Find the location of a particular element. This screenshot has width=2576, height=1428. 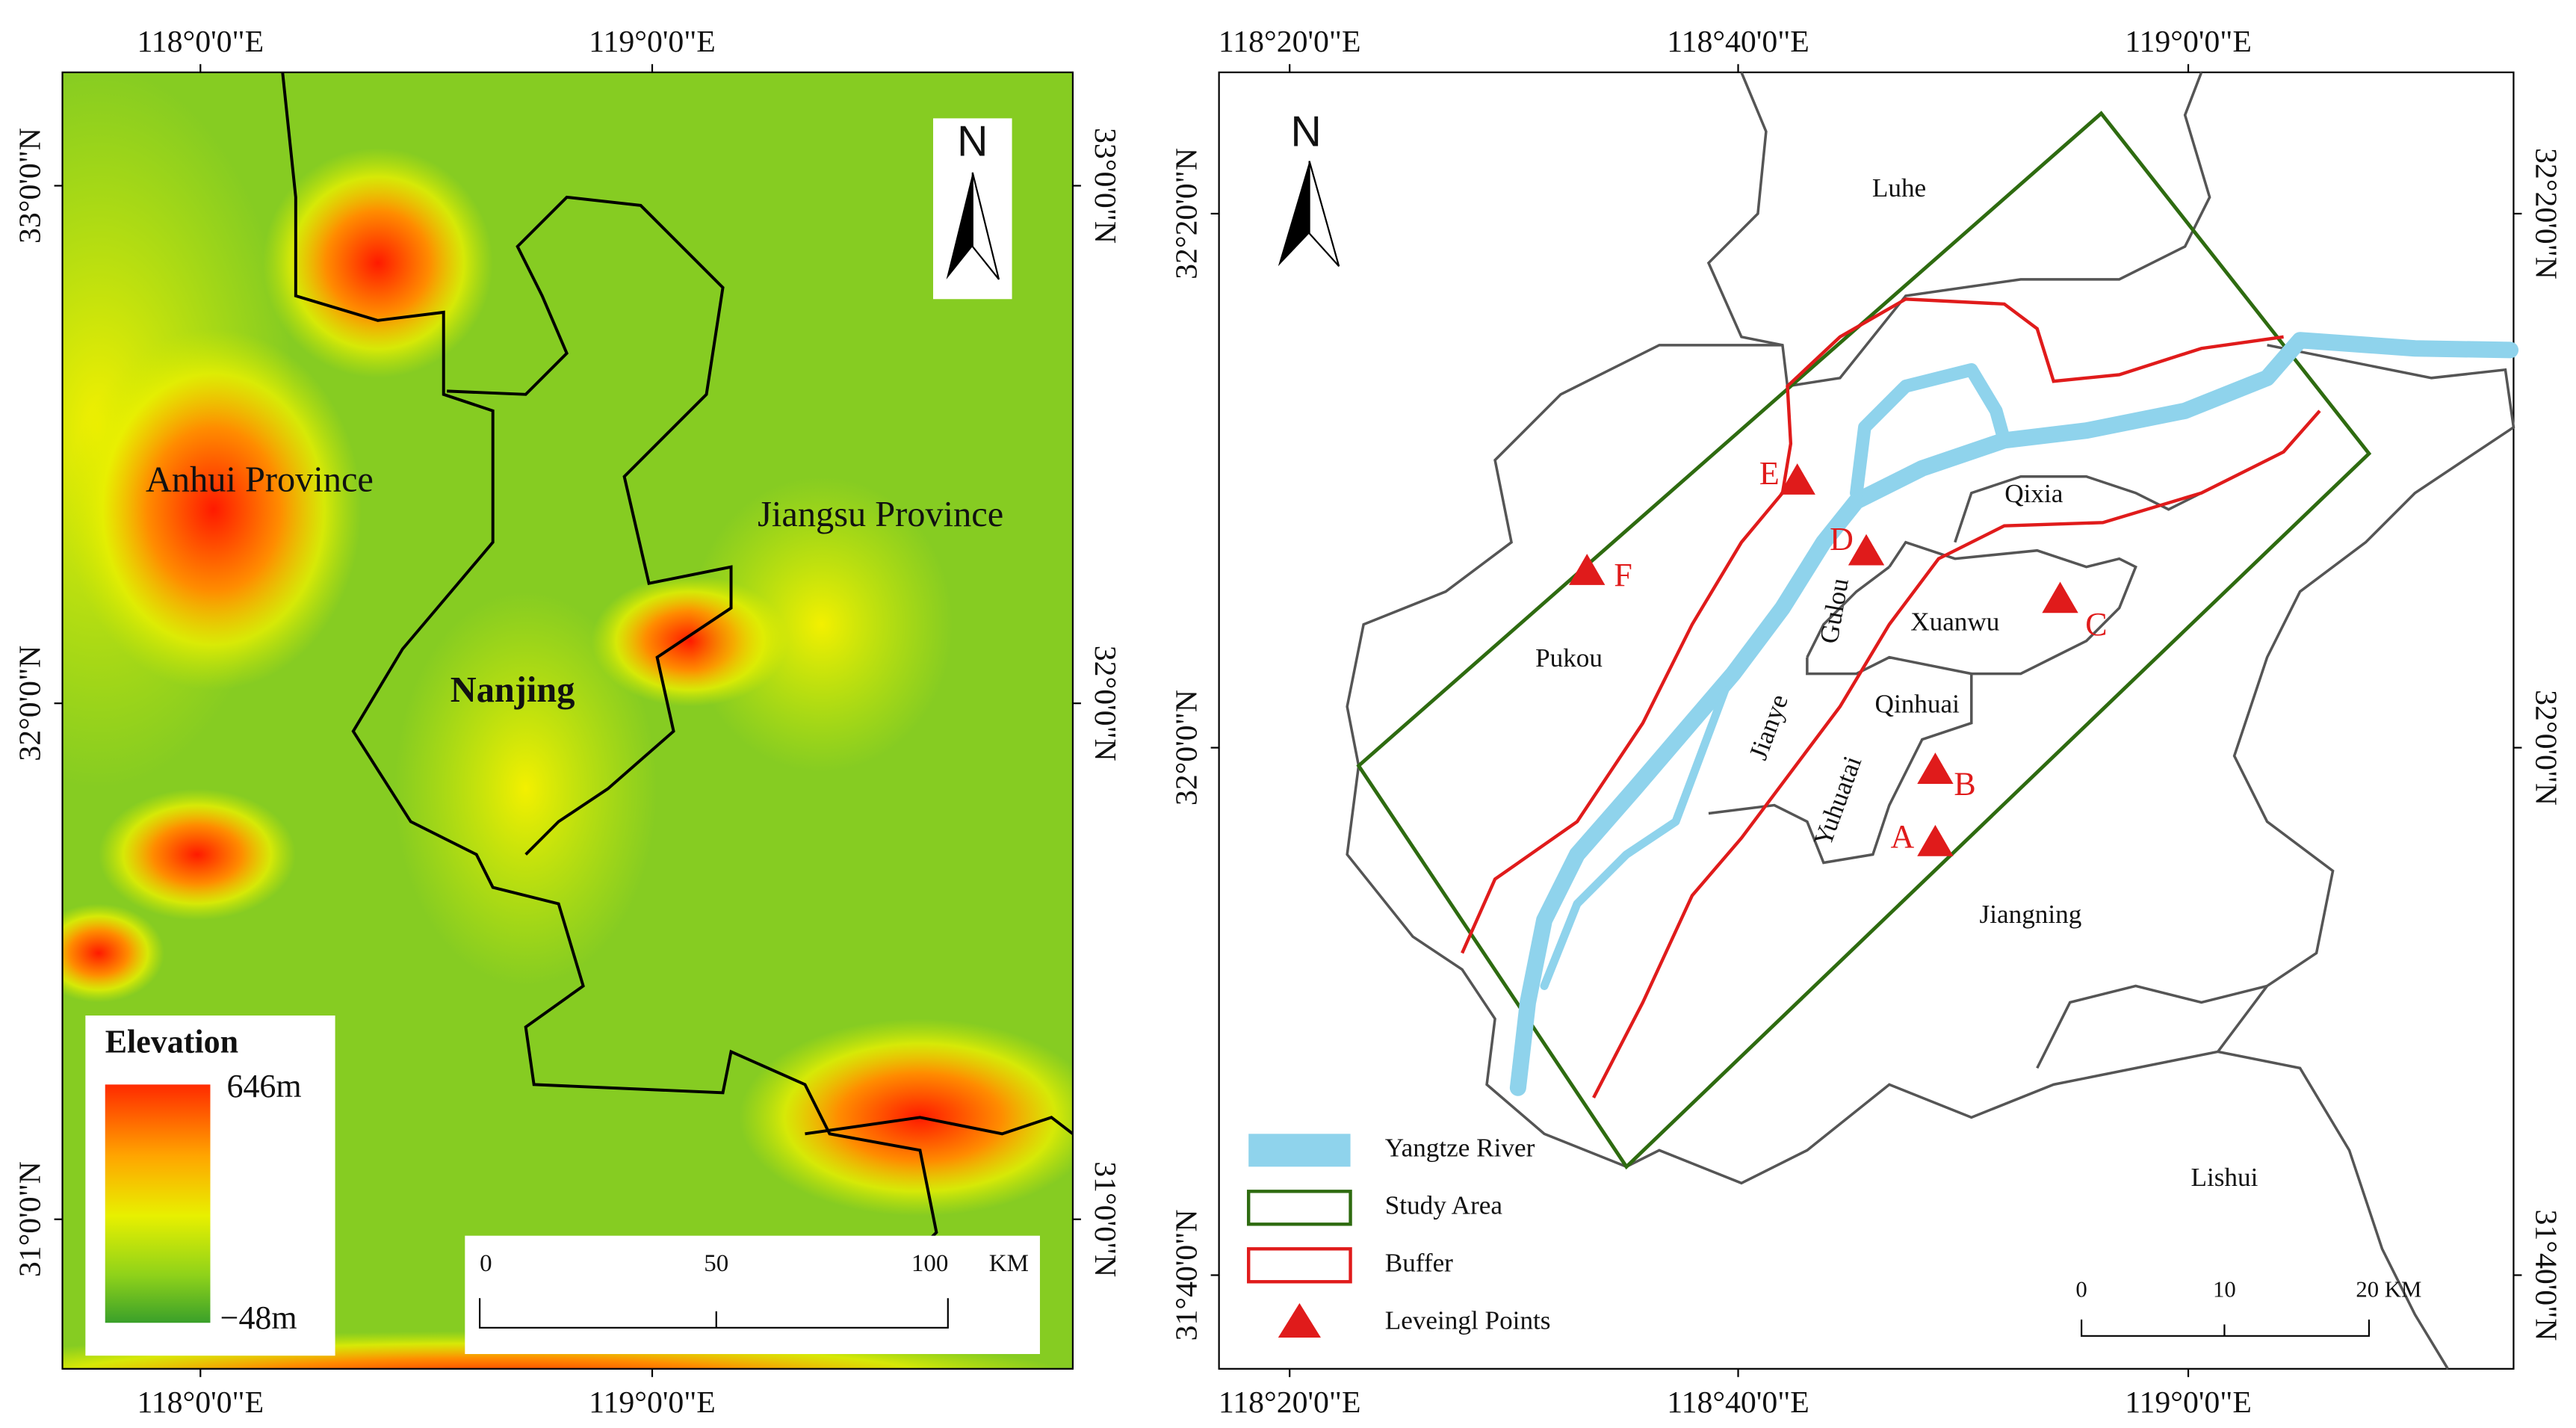

point-label: F is located at coordinates (1623, 575).